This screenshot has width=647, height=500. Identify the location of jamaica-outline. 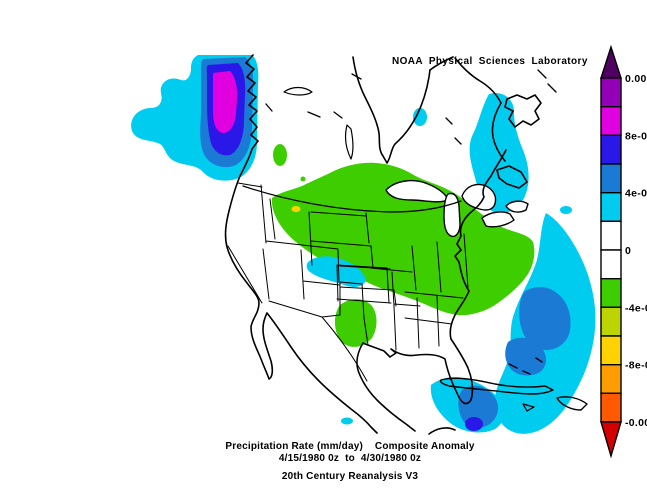
(528, 407).